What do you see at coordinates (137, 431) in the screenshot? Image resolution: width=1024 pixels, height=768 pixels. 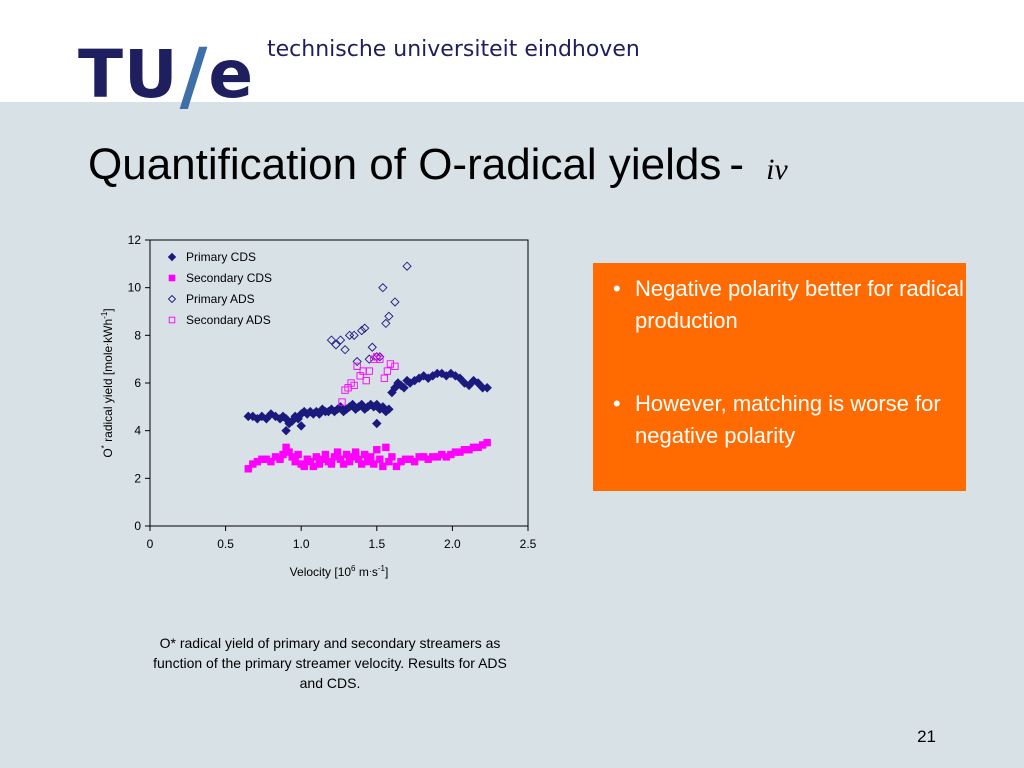 I see `y-tick-label: 4` at bounding box center [137, 431].